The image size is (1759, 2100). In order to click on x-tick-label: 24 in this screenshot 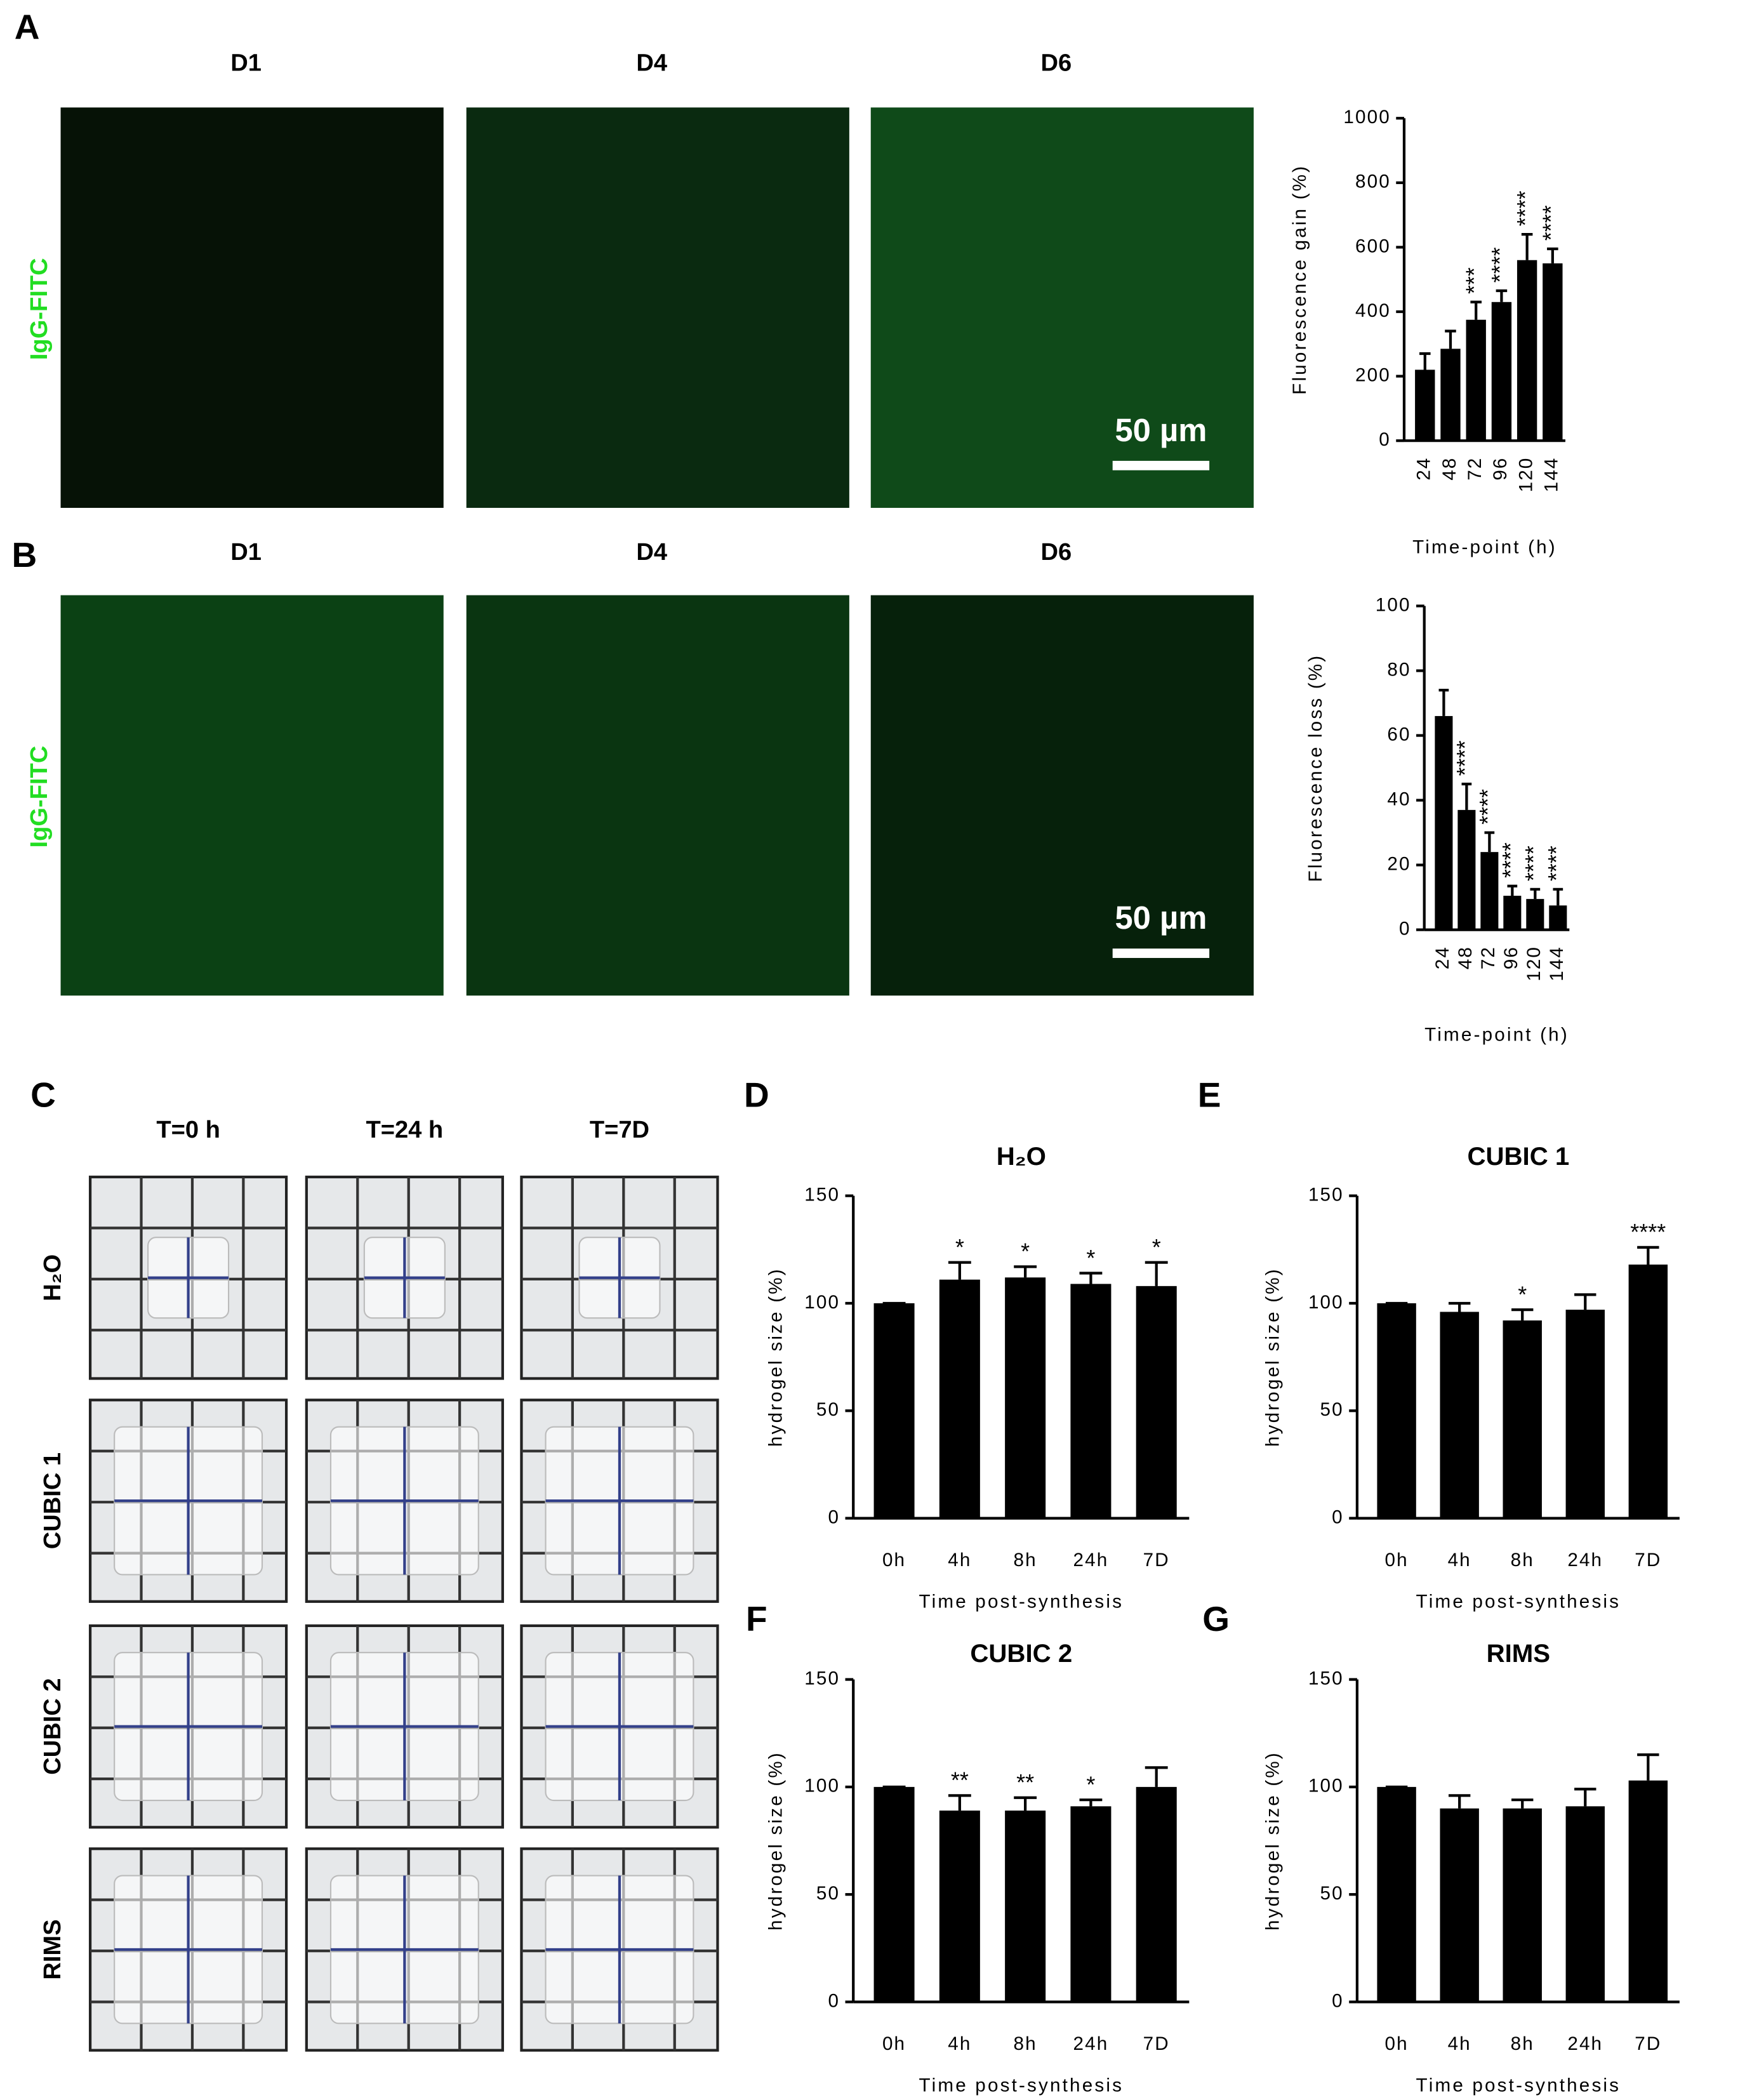, I will do `click(1442, 957)`.